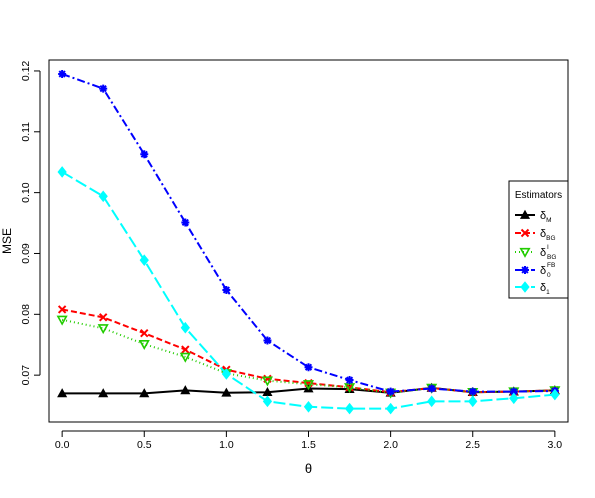 This screenshot has width=595, height=498. I want to click on legend-label: δI BG, so click(548, 252).